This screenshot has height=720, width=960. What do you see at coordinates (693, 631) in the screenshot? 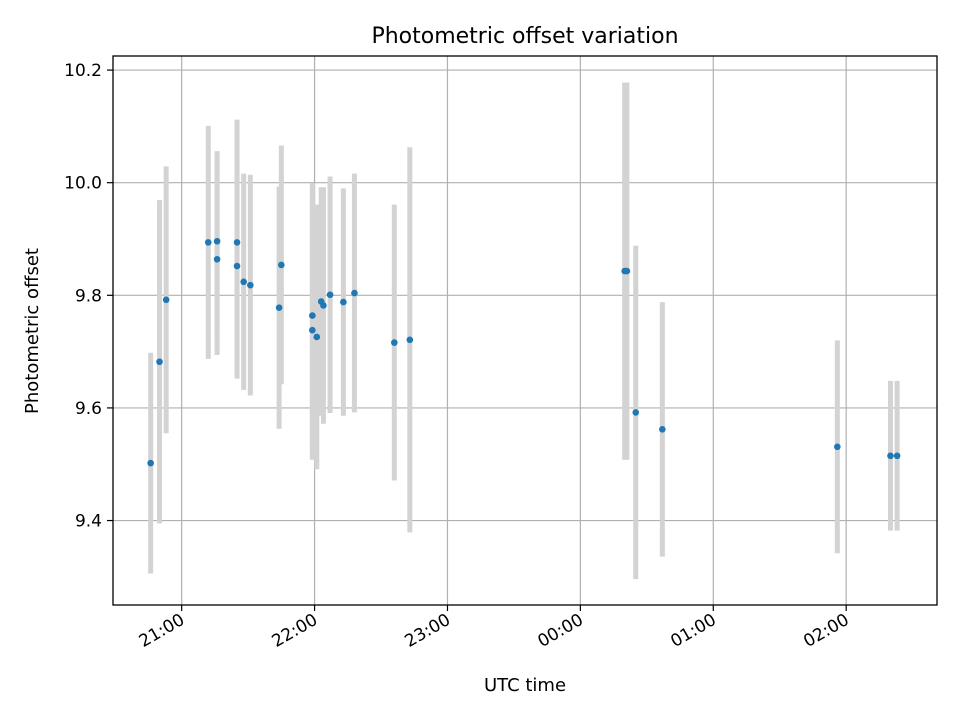
I see `x-tick-label: 01:00` at bounding box center [693, 631].